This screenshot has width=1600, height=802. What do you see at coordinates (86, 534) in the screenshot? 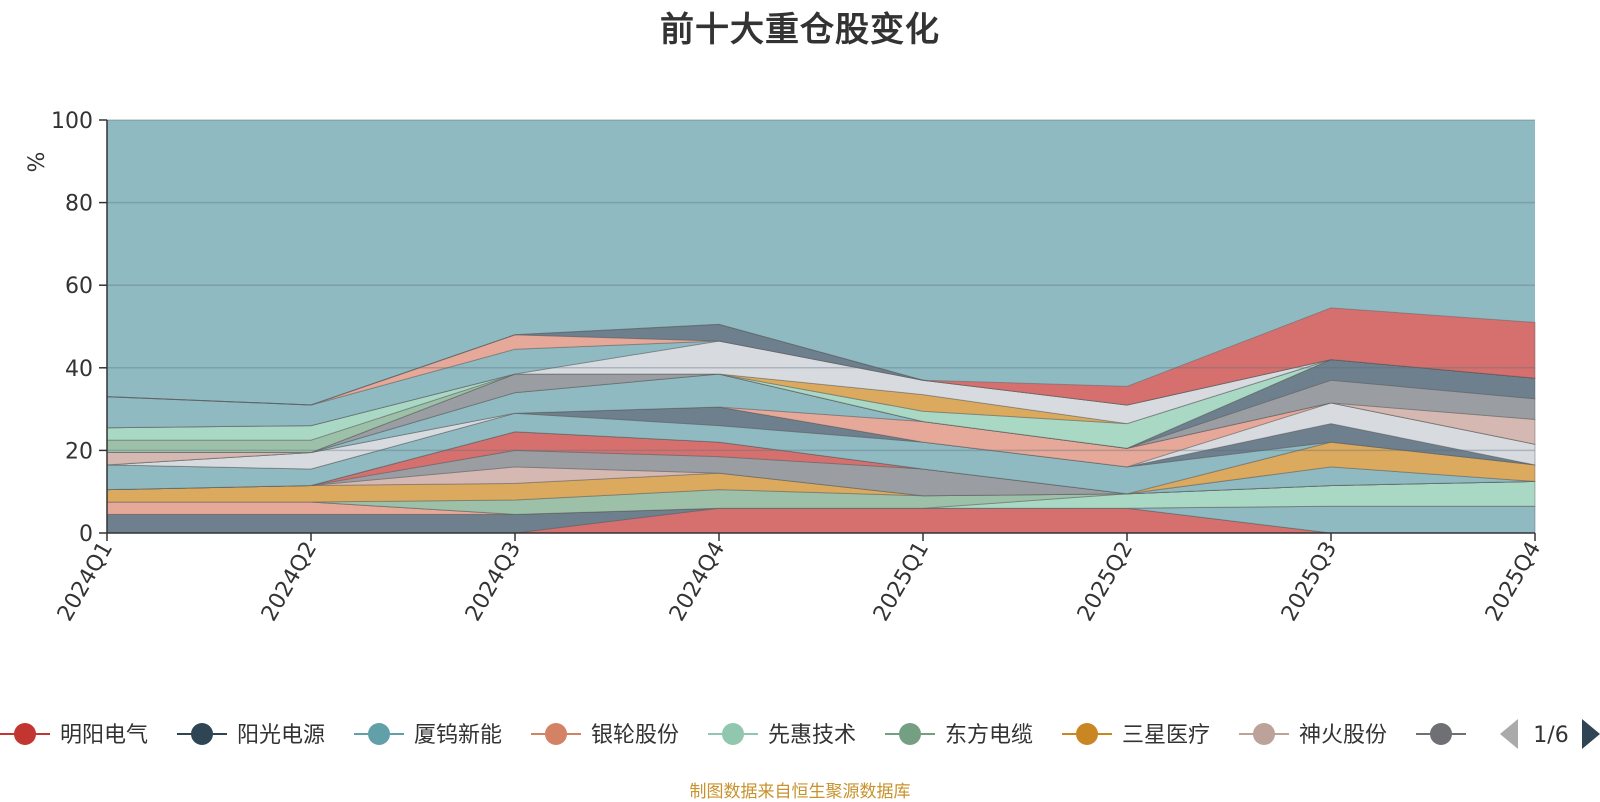
I see `y-tick-label: 0` at bounding box center [86, 534].